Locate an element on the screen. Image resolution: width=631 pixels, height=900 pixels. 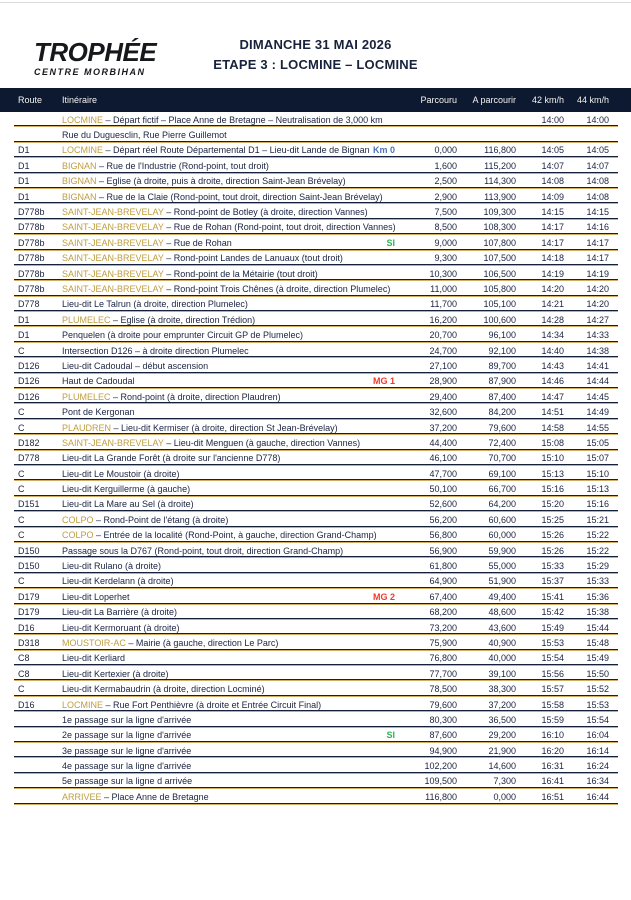
time-44kmh-cell: 14:45 is located at coordinates (597, 396).